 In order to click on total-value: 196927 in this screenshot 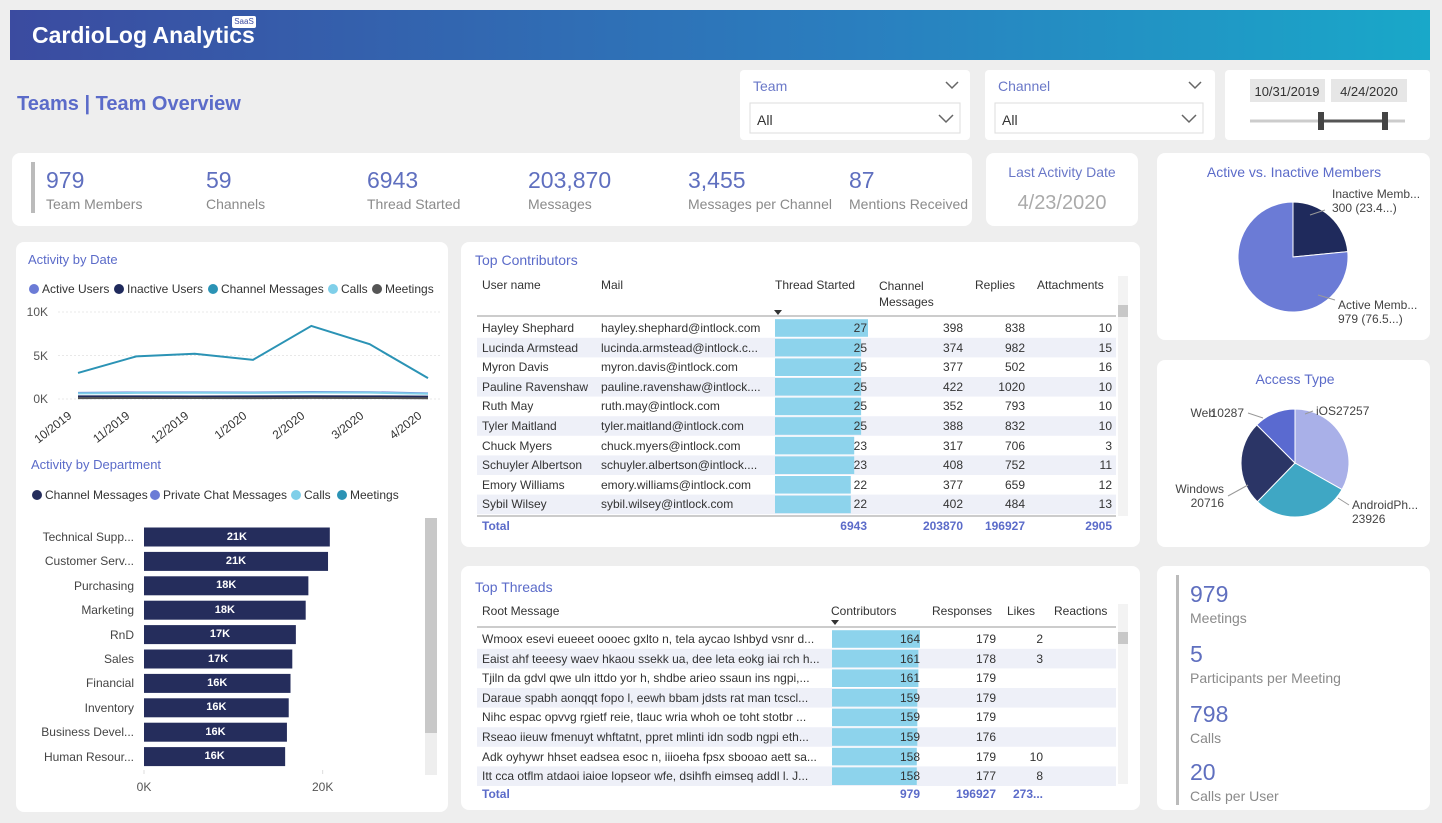, I will do `click(1004, 526)`.